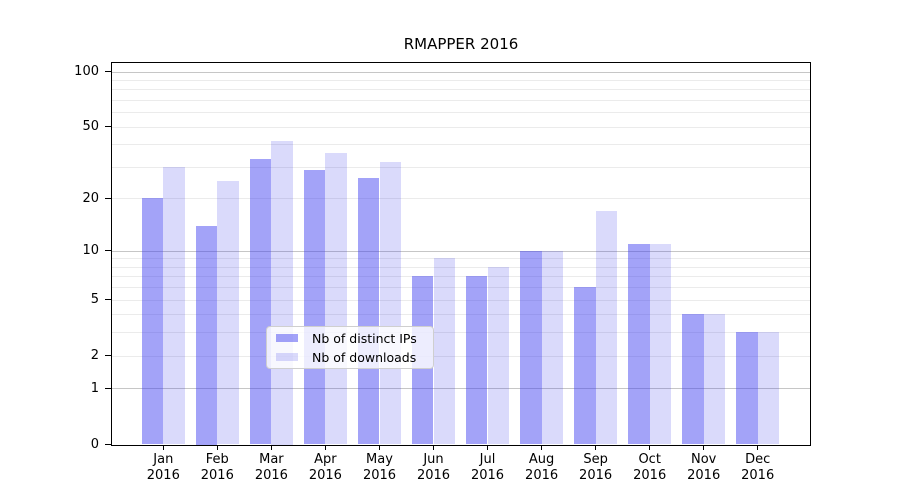  I want to click on bar-may-downloads, so click(390, 303).